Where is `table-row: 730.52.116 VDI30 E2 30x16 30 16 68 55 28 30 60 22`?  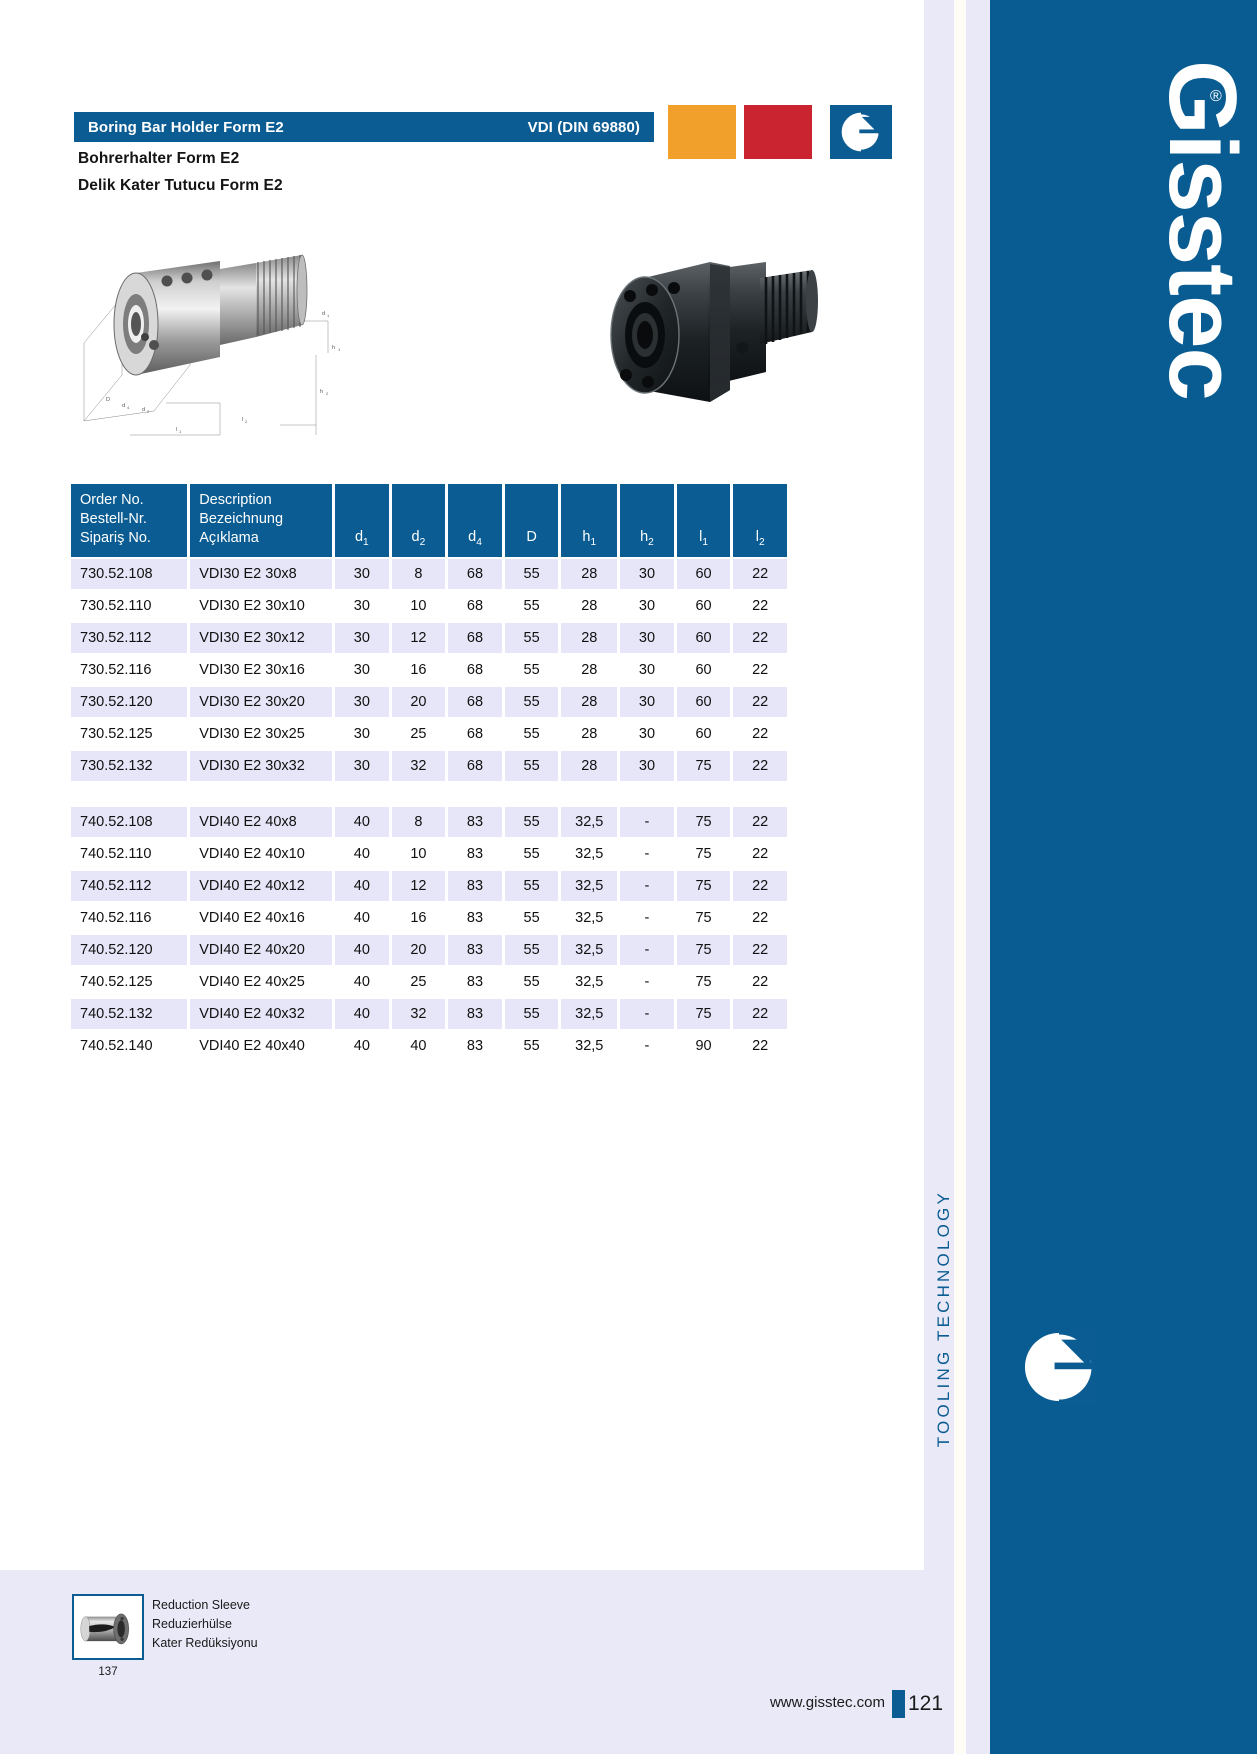
table-row: 730.52.116 VDI30 E2 30x16 30 16 68 55 28 30 60 22 is located at coordinates (429, 670).